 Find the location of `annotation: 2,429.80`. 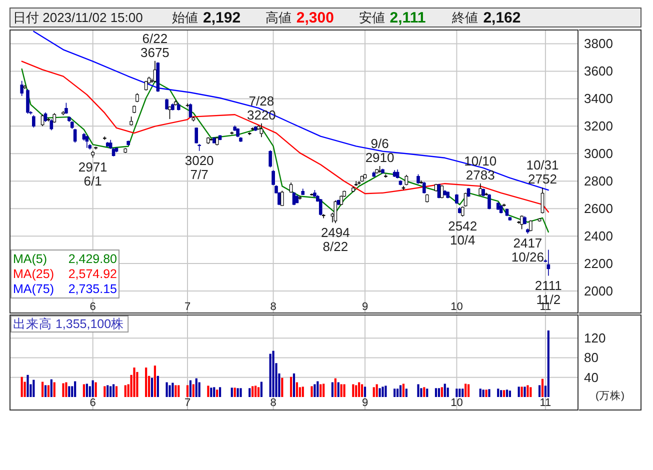

annotation: 2,429.80 is located at coordinates (93, 259).